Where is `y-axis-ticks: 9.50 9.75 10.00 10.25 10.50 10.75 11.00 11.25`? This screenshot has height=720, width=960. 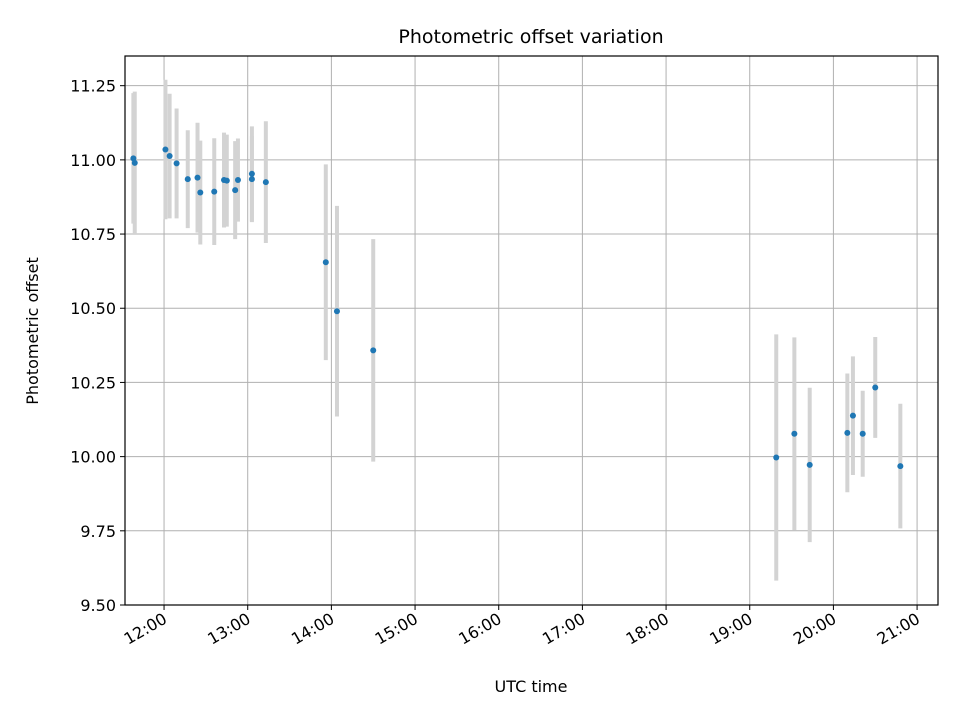
y-axis-ticks: 9.50 9.75 10.00 10.25 10.50 10.75 11.00 11.25 is located at coordinates (97, 346).